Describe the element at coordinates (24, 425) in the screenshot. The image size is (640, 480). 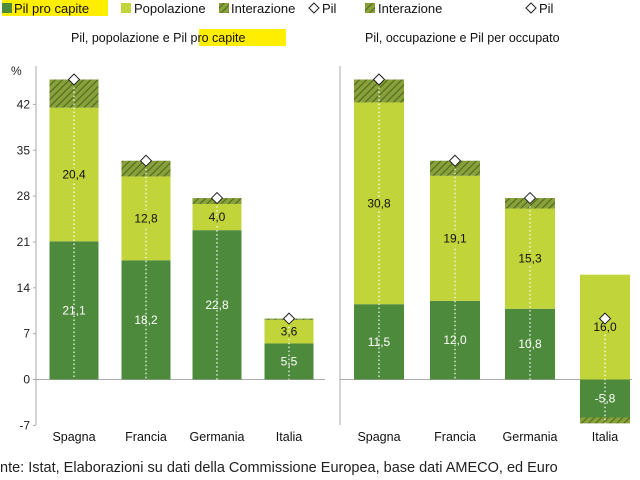
I see `y-tick-label: -7` at that location.